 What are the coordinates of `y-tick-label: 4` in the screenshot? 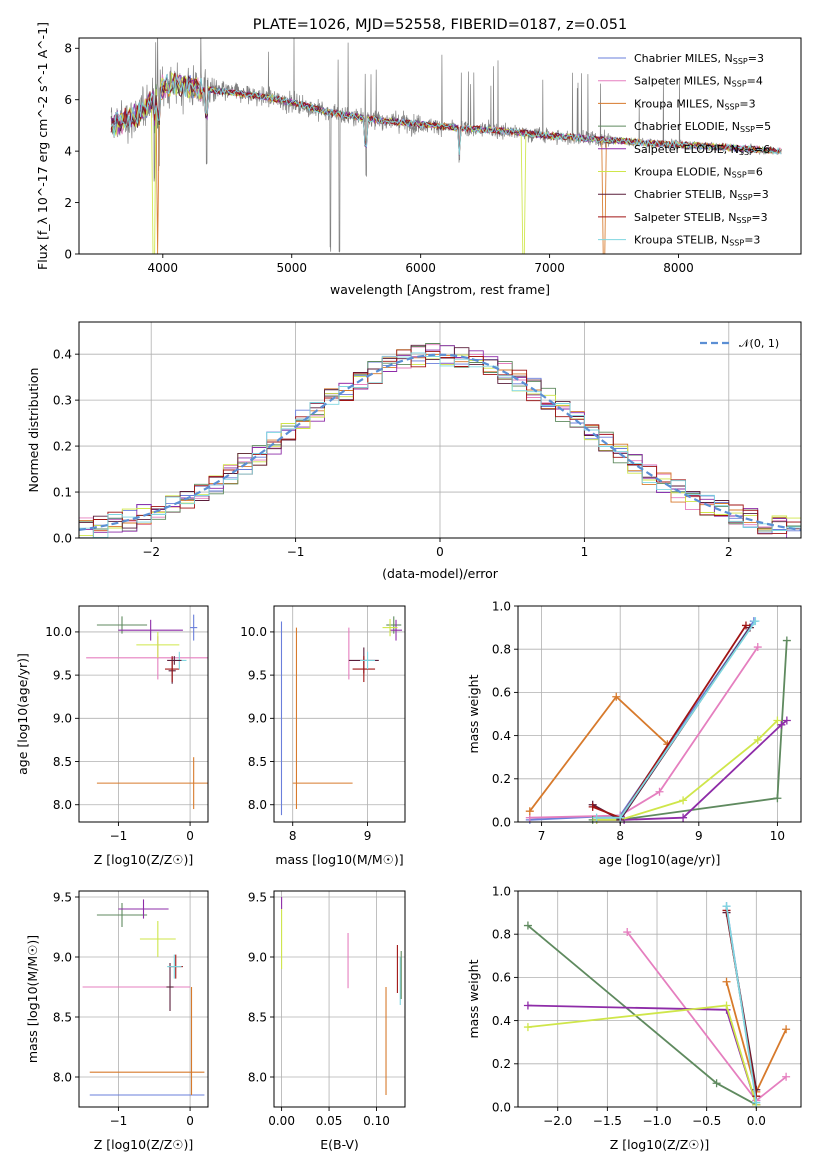 It's located at (68, 151).